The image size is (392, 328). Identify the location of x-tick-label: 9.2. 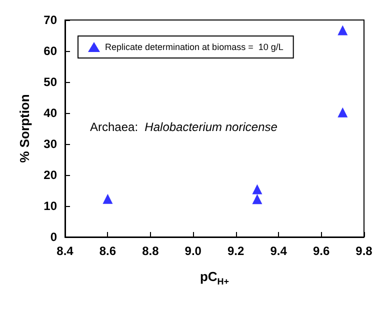
(236, 251).